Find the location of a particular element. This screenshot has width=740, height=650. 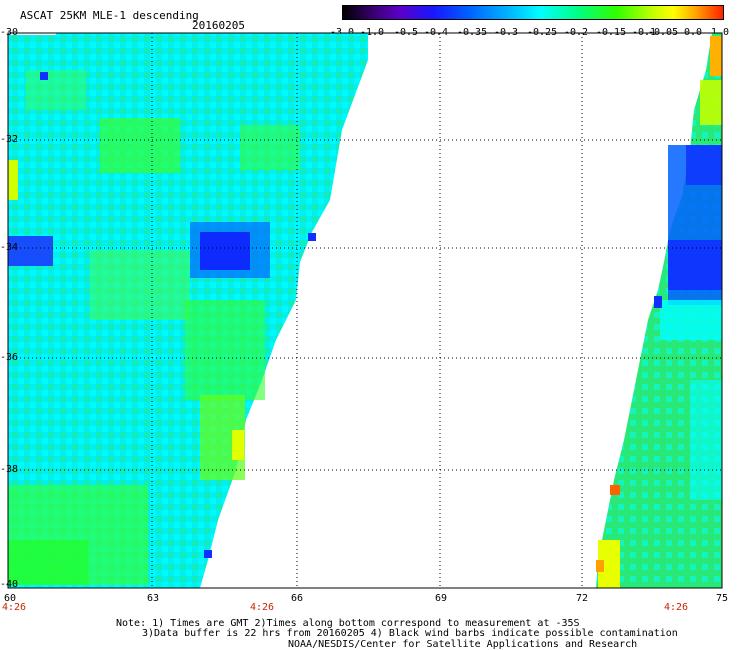

lat-label: -32 is located at coordinates (9, 139).